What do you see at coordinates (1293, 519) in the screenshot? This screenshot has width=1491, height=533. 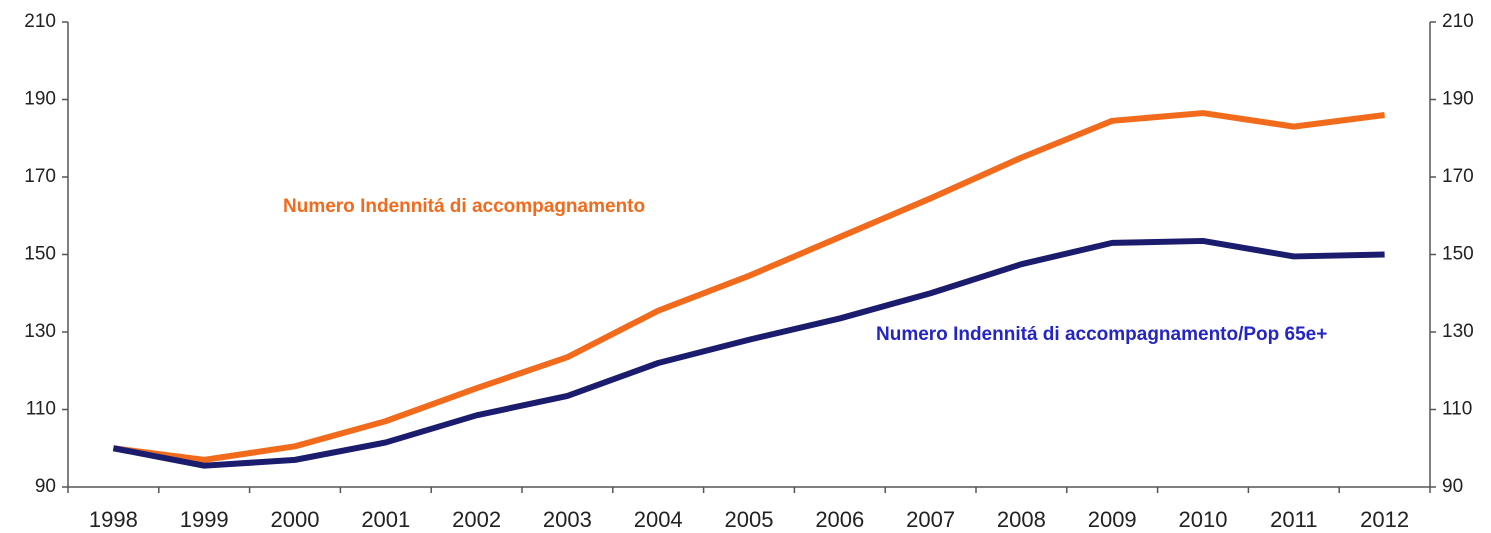 I see `x-tick-label: 2011` at bounding box center [1293, 519].